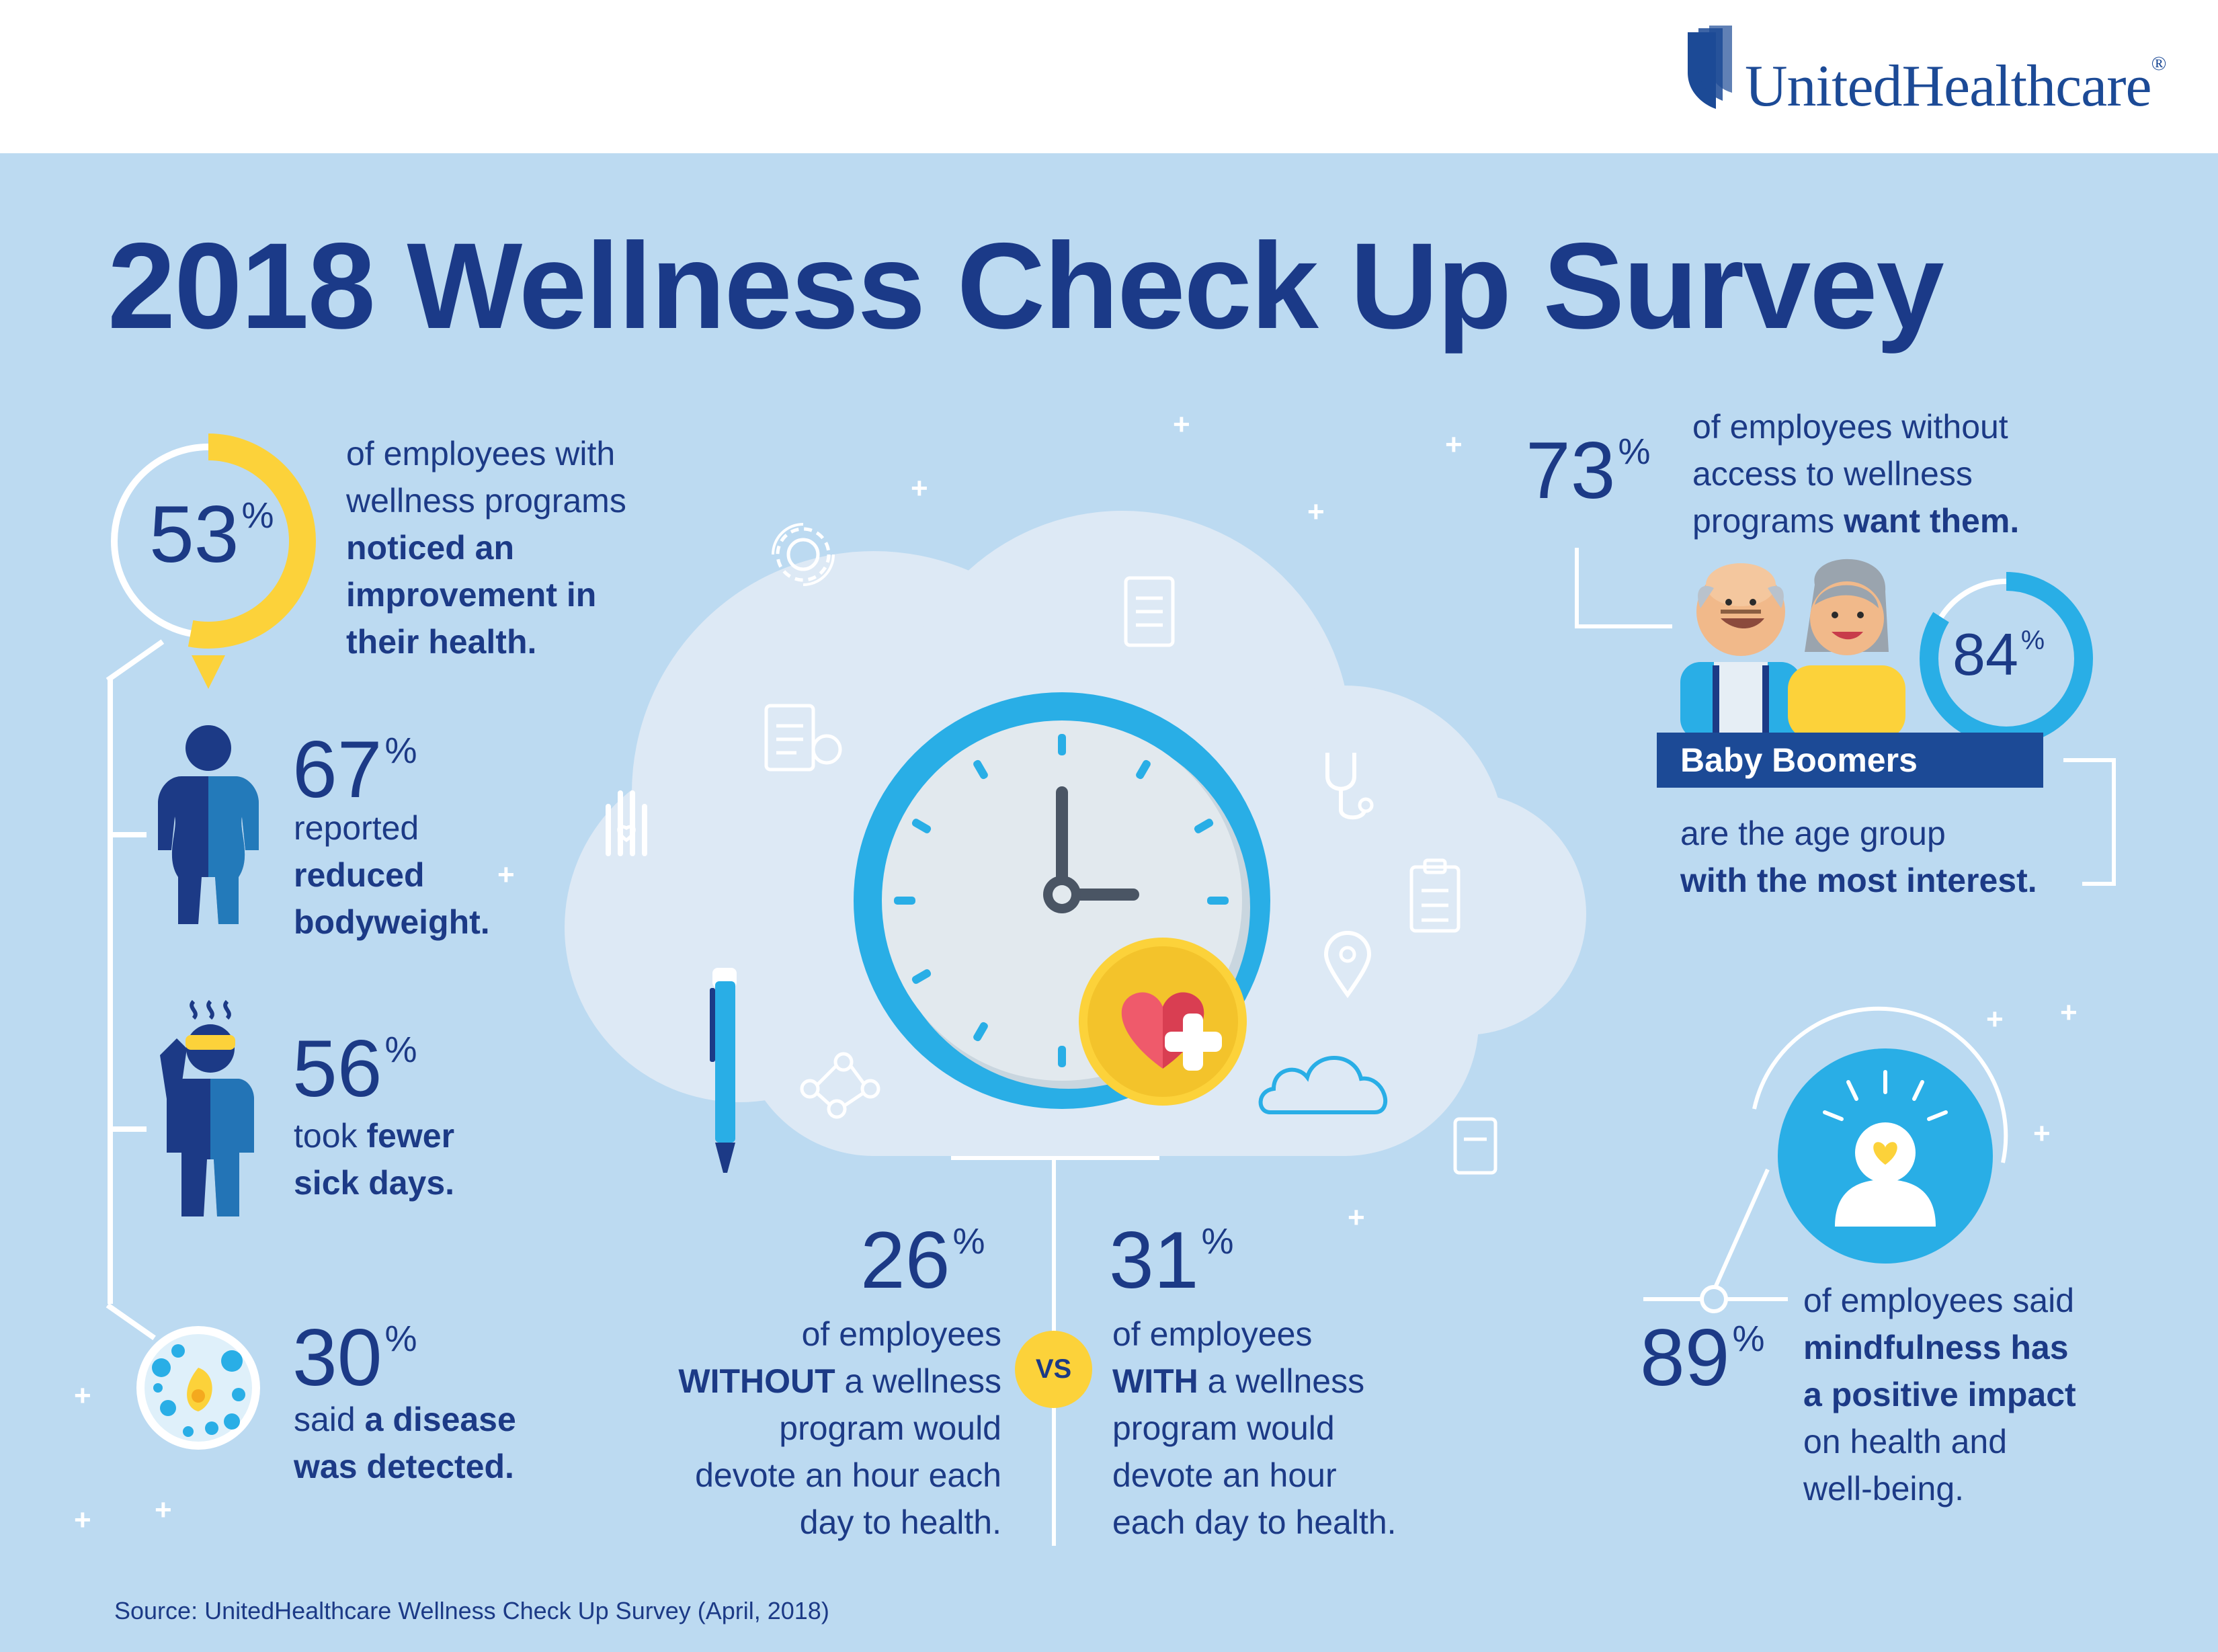 This screenshot has width=2218, height=1652. What do you see at coordinates (354, 770) in the screenshot?
I see `stat-67-value: 67%` at bounding box center [354, 770].